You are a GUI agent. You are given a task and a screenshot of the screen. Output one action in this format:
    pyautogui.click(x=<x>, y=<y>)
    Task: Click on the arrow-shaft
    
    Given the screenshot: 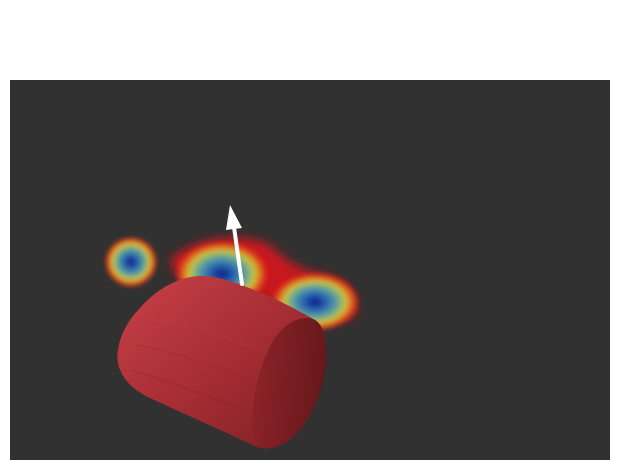 What is the action you would take?
    pyautogui.click(x=237, y=252)
    